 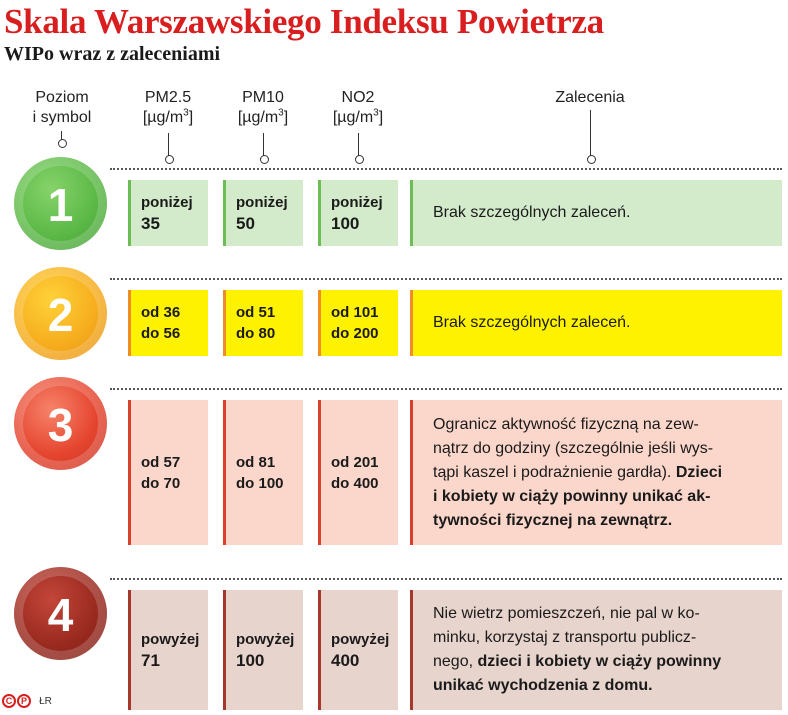 What do you see at coordinates (358, 323) in the screenshot?
I see `level-2-no2: od 101 do 200` at bounding box center [358, 323].